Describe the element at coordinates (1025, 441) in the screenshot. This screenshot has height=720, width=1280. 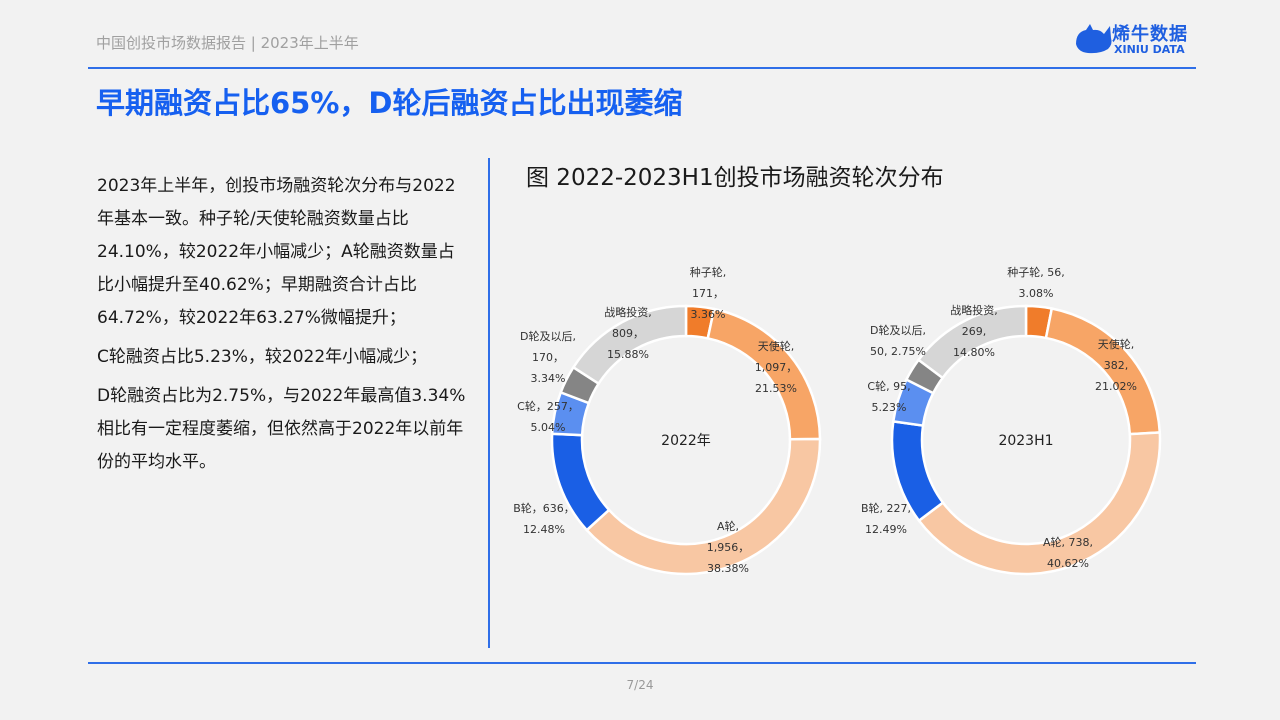
I see `donut-2-center-label: 2023H1` at that location.